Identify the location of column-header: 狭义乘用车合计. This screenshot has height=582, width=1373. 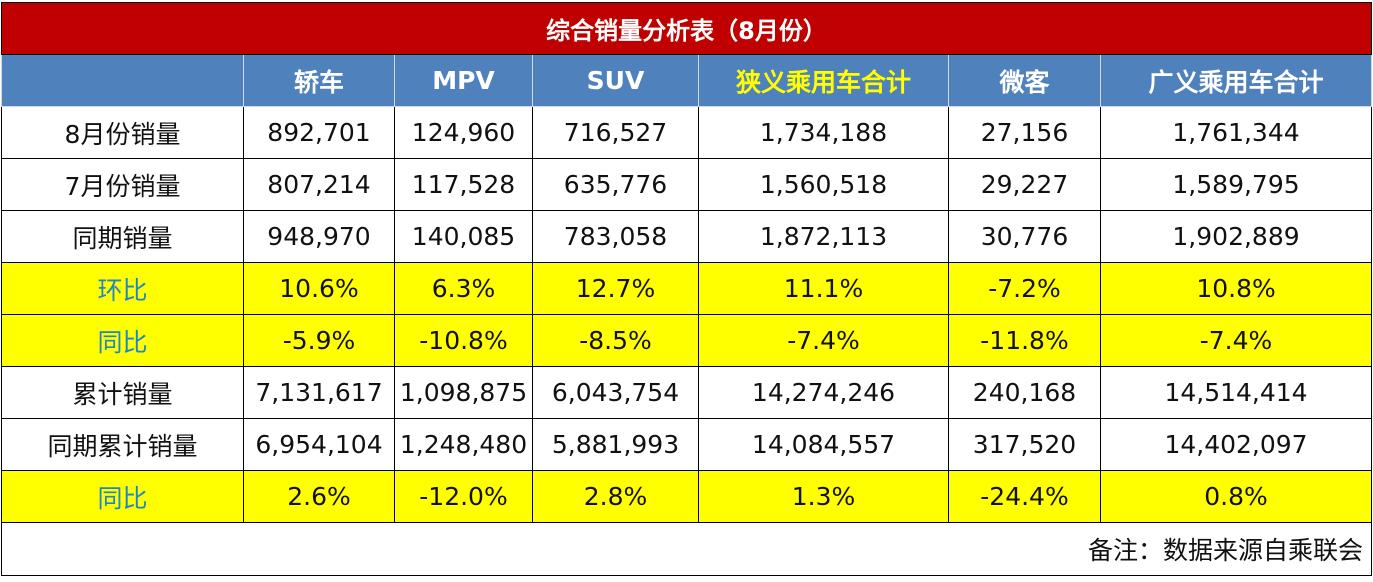
(823, 80).